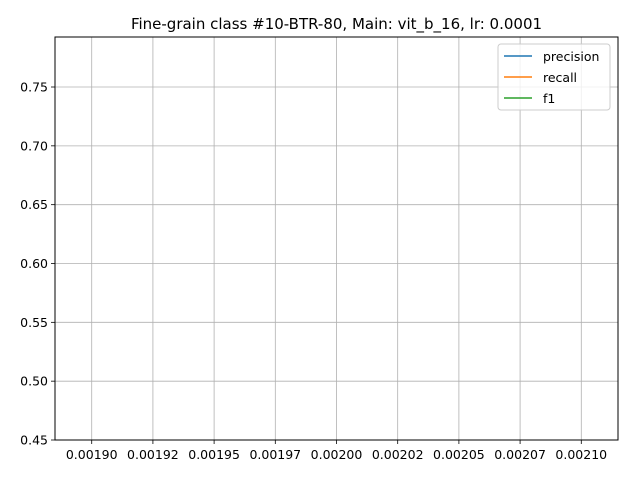 The width and height of the screenshot is (640, 484). Describe the element at coordinates (34, 263) in the screenshot. I see `y-tick-label: 0.60` at that location.